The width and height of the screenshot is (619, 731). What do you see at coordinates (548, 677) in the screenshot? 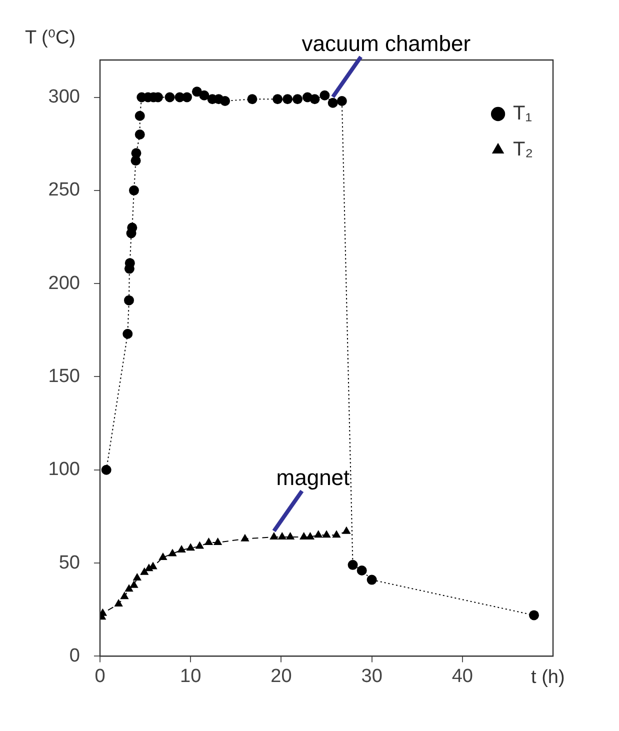
I see `x-axis-title: t (h)` at bounding box center [548, 677].